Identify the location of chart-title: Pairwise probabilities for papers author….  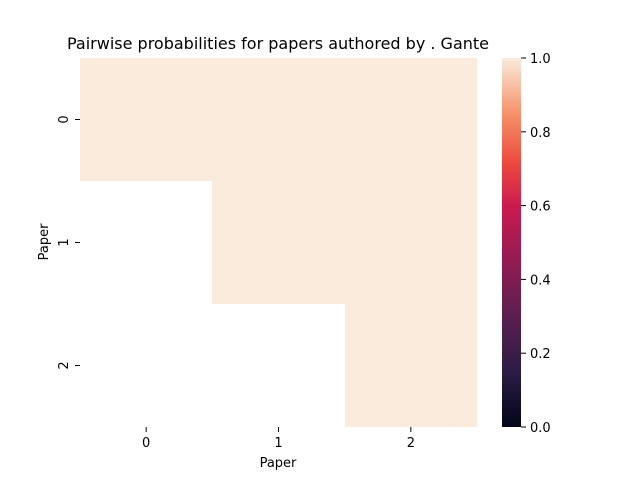
(278, 43).